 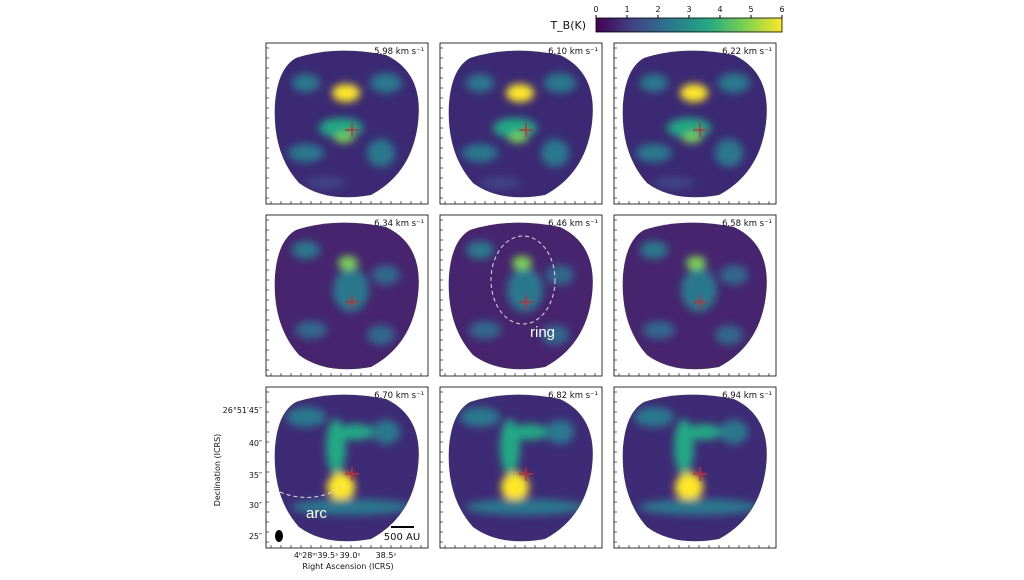 I want to click on velocity-label: 6.10 km s⁻¹, so click(x=573, y=52).